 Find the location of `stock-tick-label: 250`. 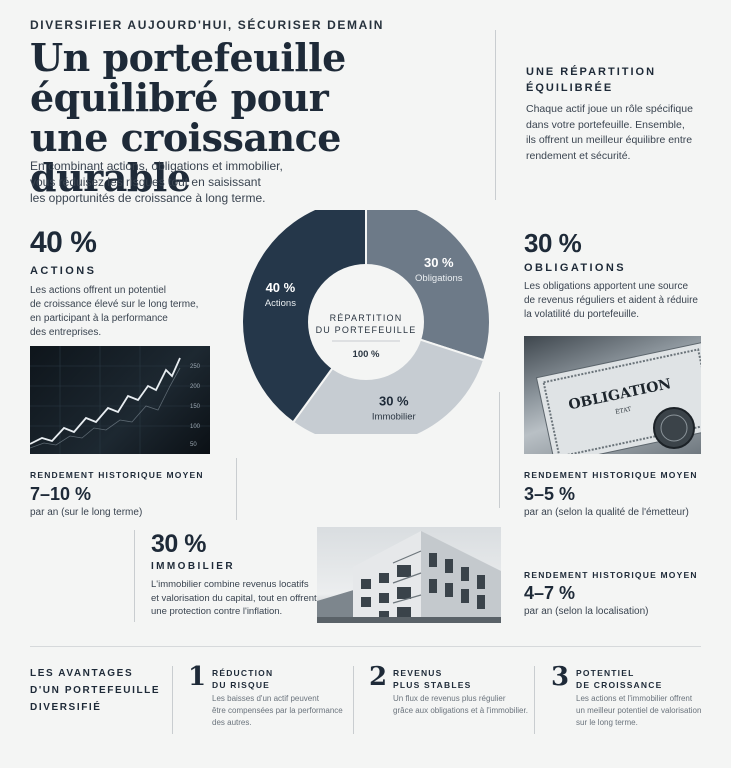

stock-tick-label: 250 is located at coordinates (195, 367).